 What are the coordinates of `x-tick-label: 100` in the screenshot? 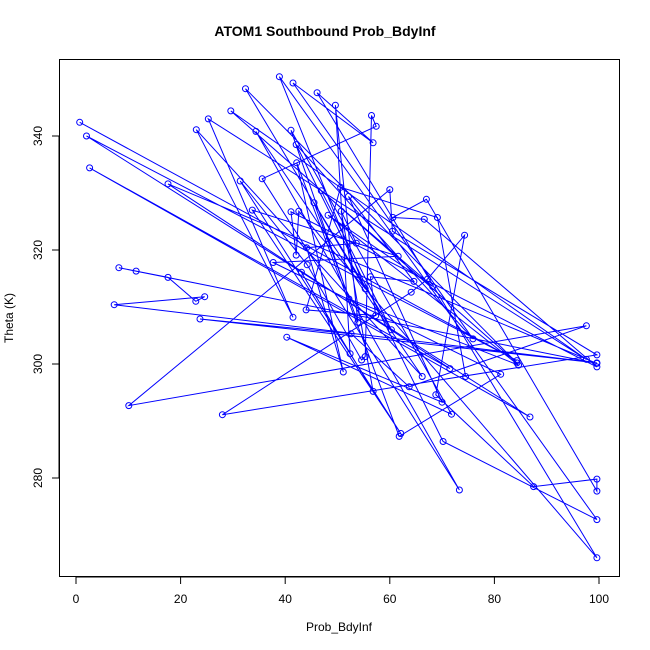 It's located at (599, 599).